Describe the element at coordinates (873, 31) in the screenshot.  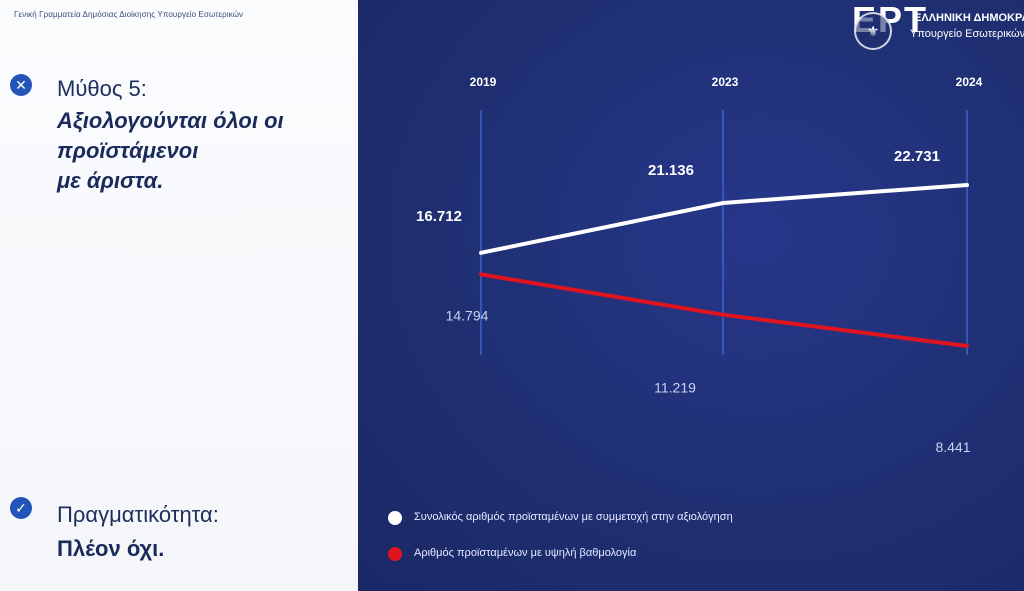
I see `emblem-icon: ⚜` at that location.